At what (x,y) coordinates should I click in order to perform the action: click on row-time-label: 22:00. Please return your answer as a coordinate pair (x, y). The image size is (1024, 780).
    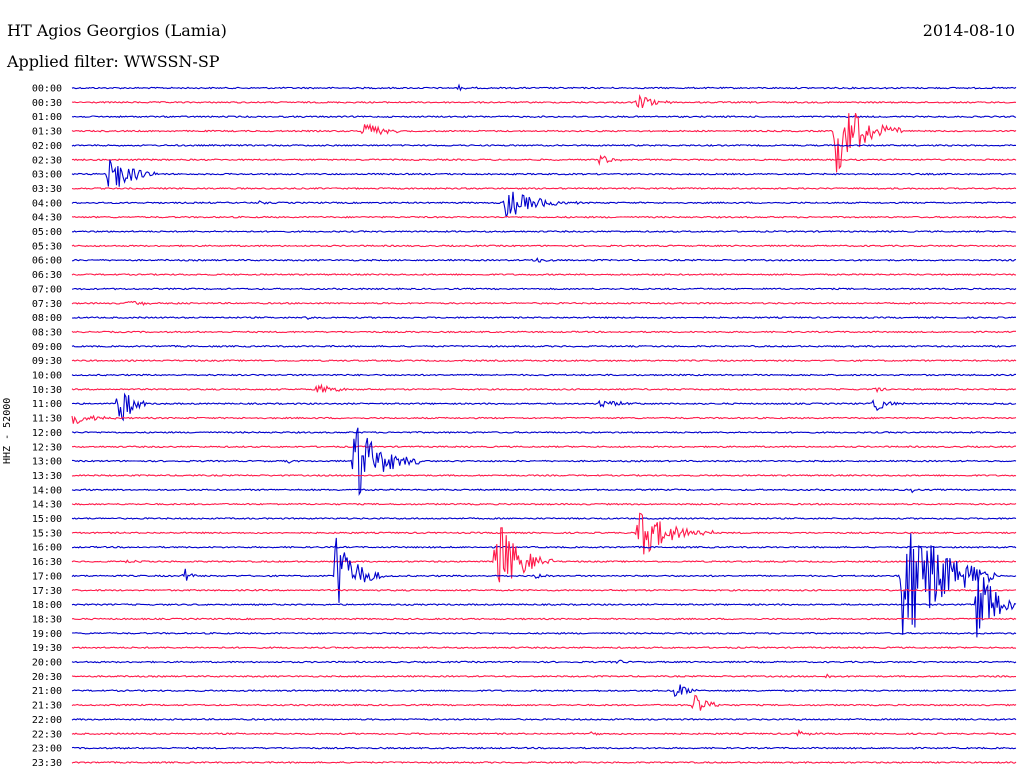
    Looking at the image, I should click on (47, 720).